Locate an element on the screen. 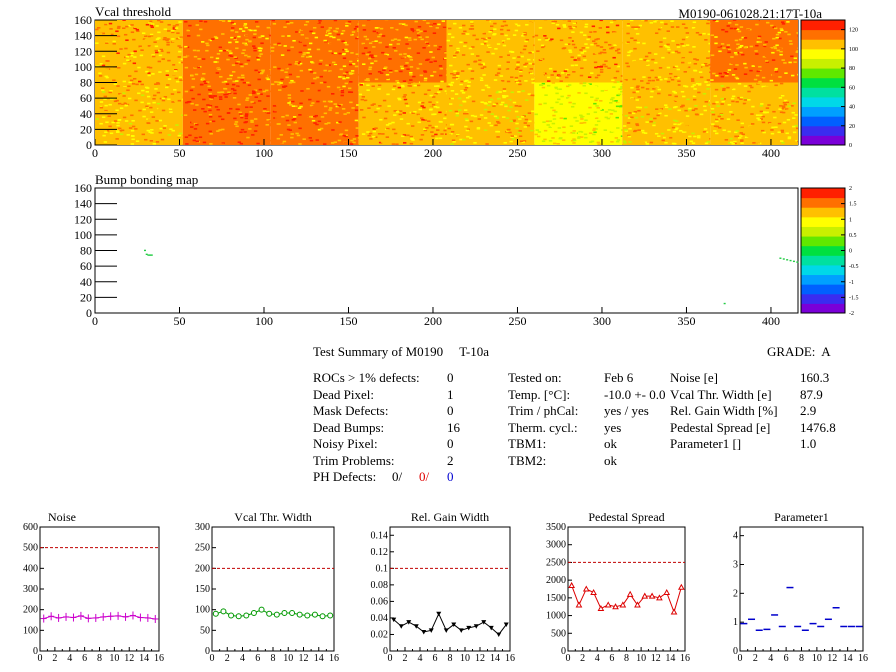  color-scale-band is located at coordinates (823, 212).